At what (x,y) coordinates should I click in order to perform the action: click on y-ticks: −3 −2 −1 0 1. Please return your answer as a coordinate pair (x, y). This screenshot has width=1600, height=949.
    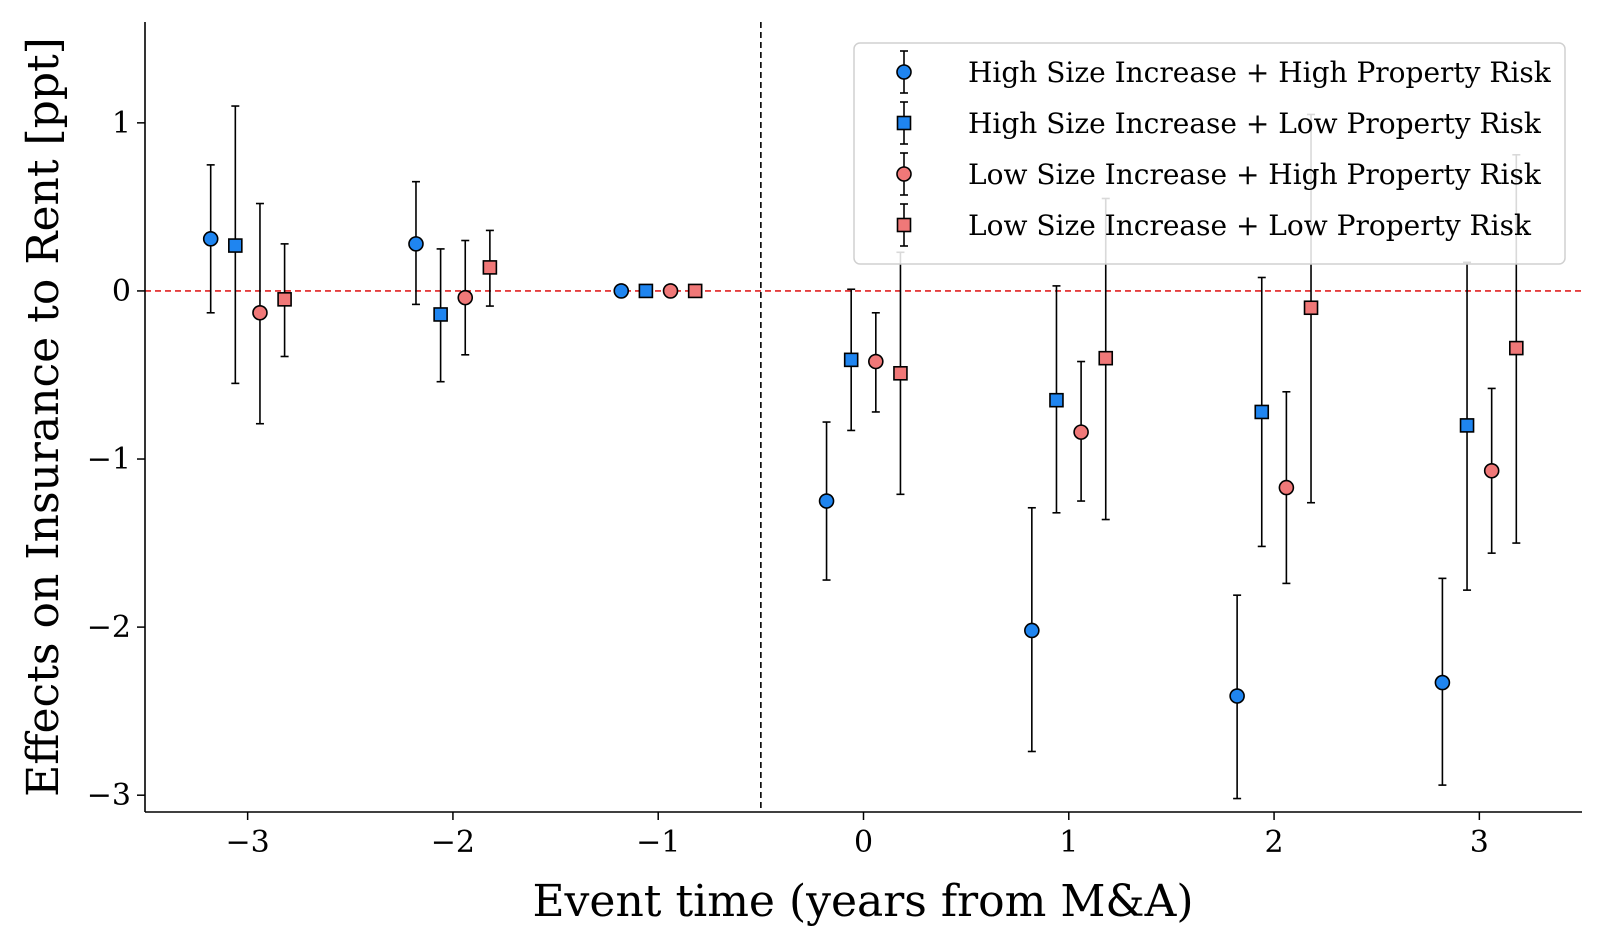
    Looking at the image, I should click on (116, 459).